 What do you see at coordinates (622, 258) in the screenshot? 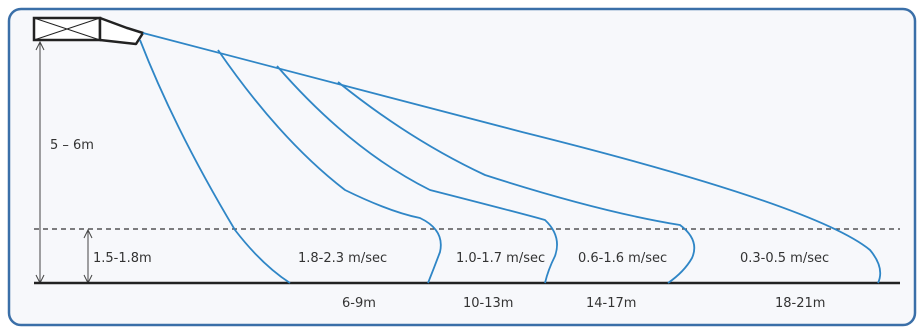
I see `velocity-label-zone-3: 0.6-1.6 m/sec` at bounding box center [622, 258].